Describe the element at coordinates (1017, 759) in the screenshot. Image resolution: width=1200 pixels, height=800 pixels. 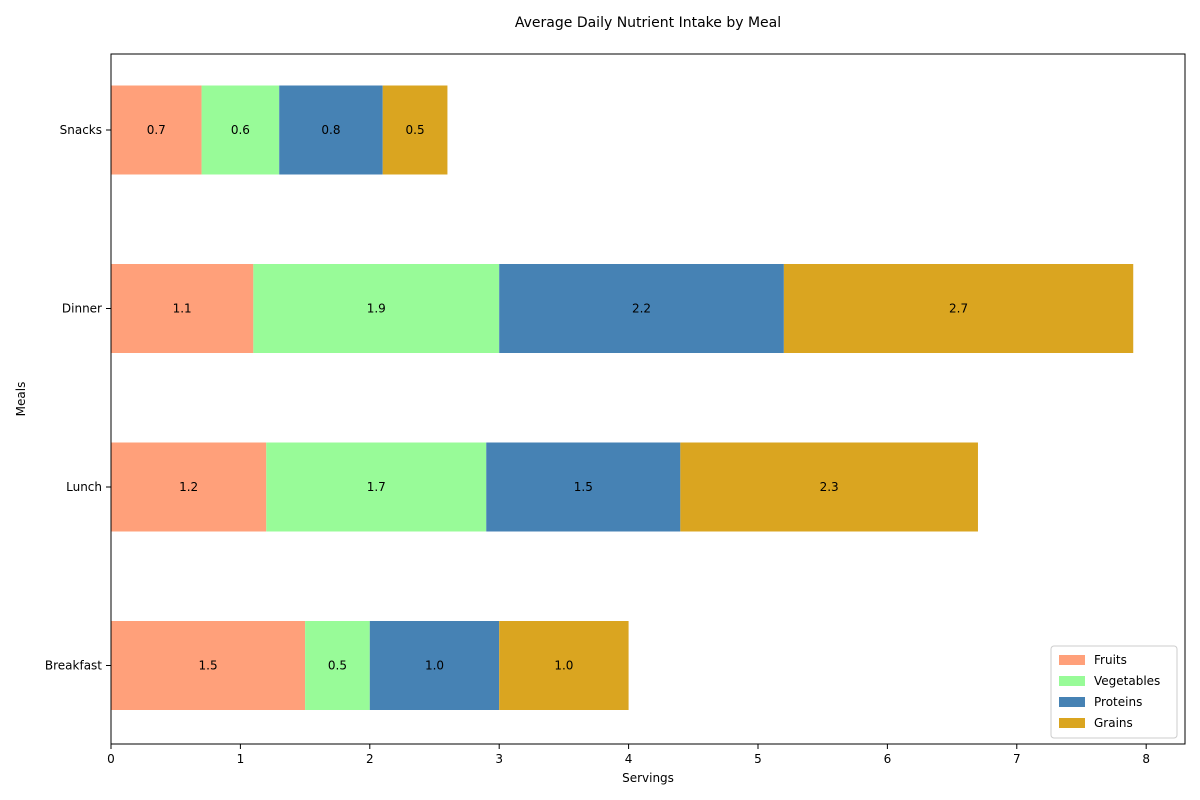
I see `x-tick-label: 7` at that location.